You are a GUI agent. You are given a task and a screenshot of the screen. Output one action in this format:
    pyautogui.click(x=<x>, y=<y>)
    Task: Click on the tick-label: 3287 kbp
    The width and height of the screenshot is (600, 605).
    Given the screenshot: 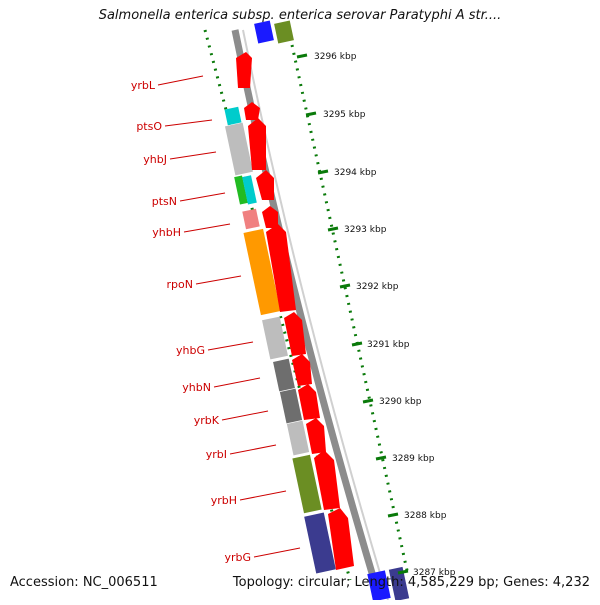 What is the action you would take?
    pyautogui.click(x=434, y=573)
    